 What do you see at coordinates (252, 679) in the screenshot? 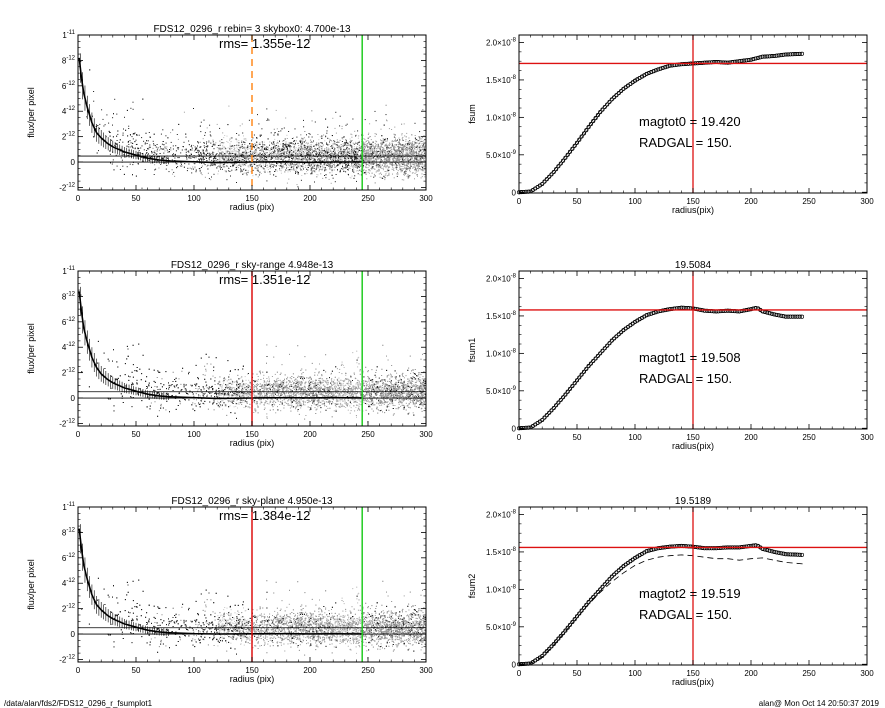
I see `x-axis-label: radius (pix)` at bounding box center [252, 679].